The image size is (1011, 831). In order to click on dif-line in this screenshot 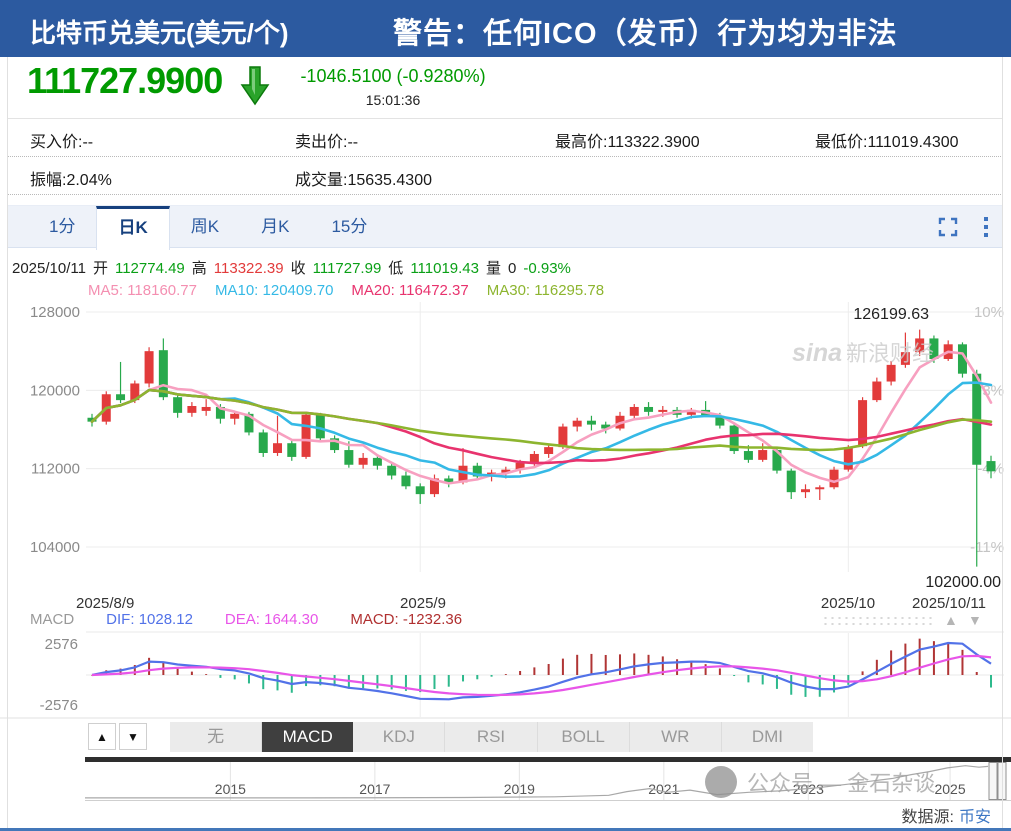, I will do `click(541, 671)`.